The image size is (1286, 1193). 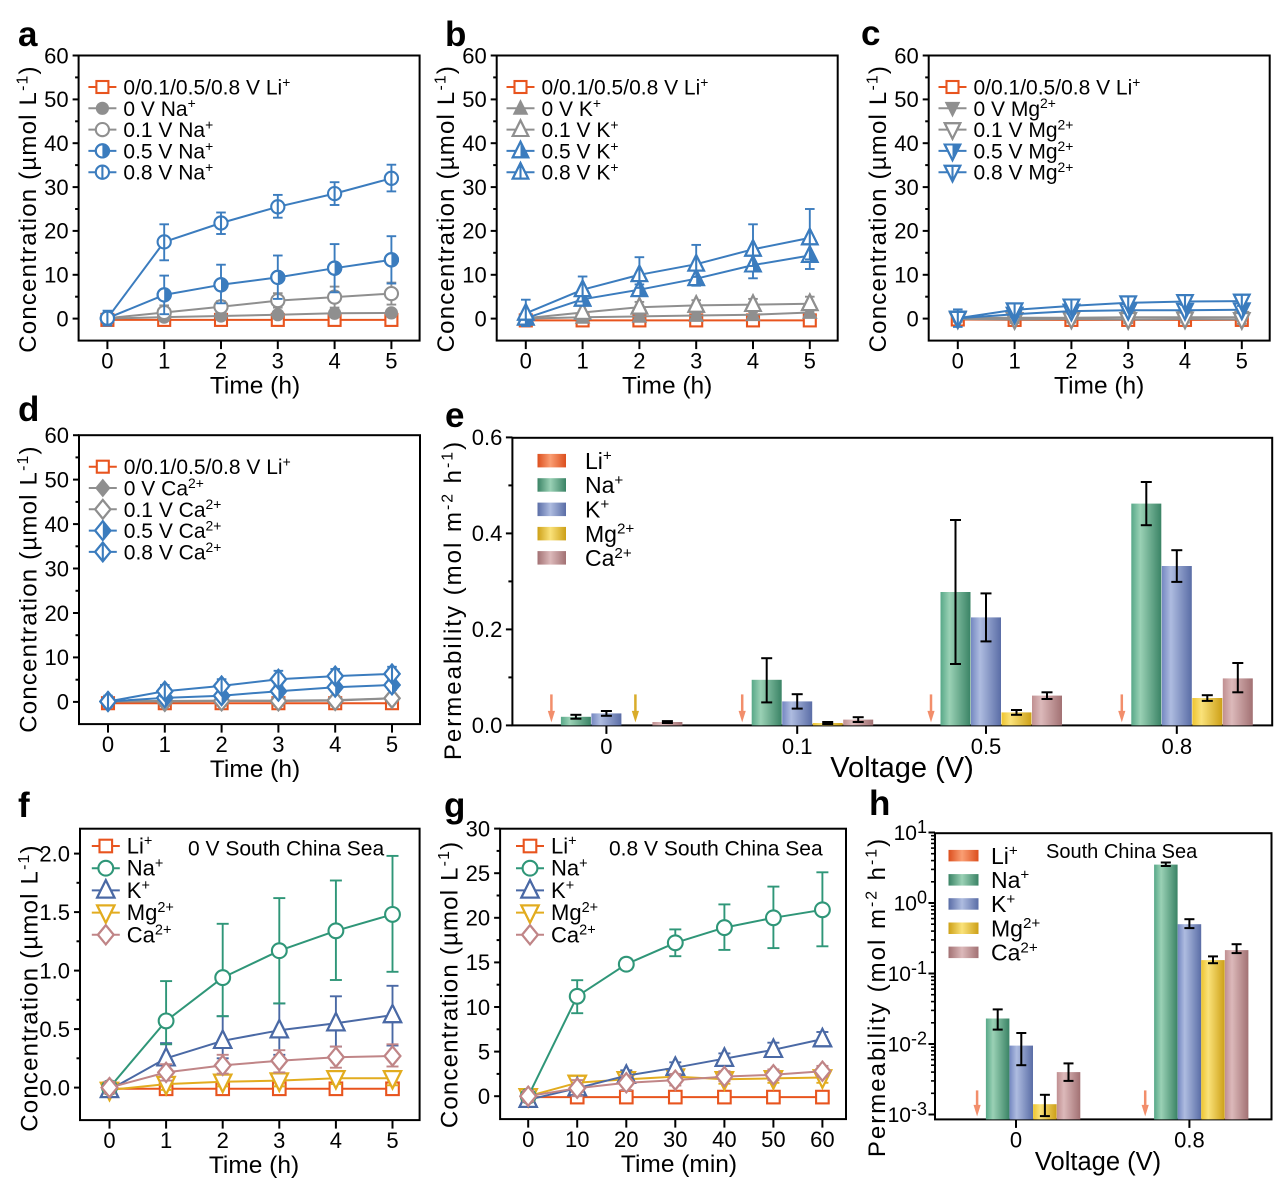 I want to click on svg-text: 0.5 V Mg2+, so click(x=1024, y=151).